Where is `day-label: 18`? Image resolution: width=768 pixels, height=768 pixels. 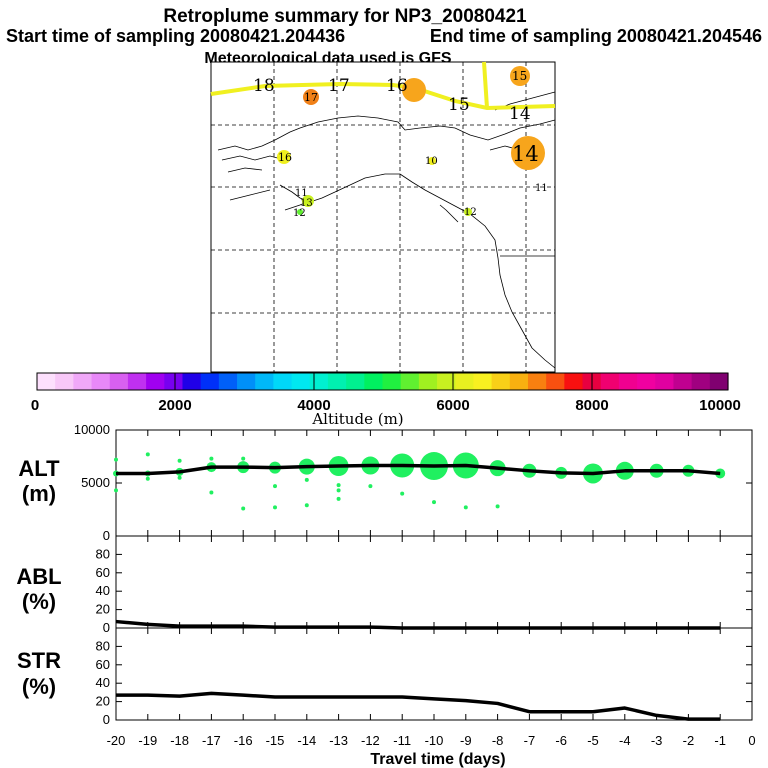 day-label: 18 is located at coordinates (264, 86).